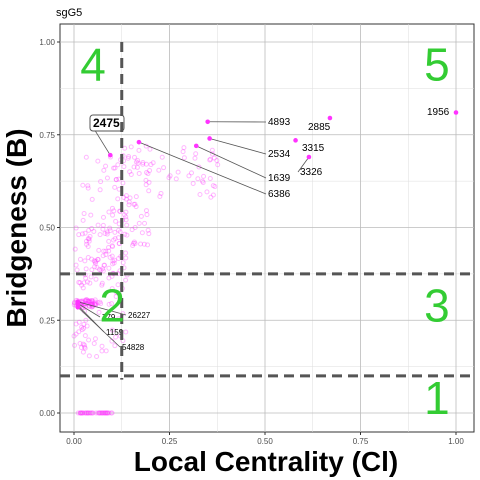 Image resolution: width=480 pixels, height=480 pixels. Describe the element at coordinates (133, 347) in the screenshot. I see `point-label: 54828` at that location.